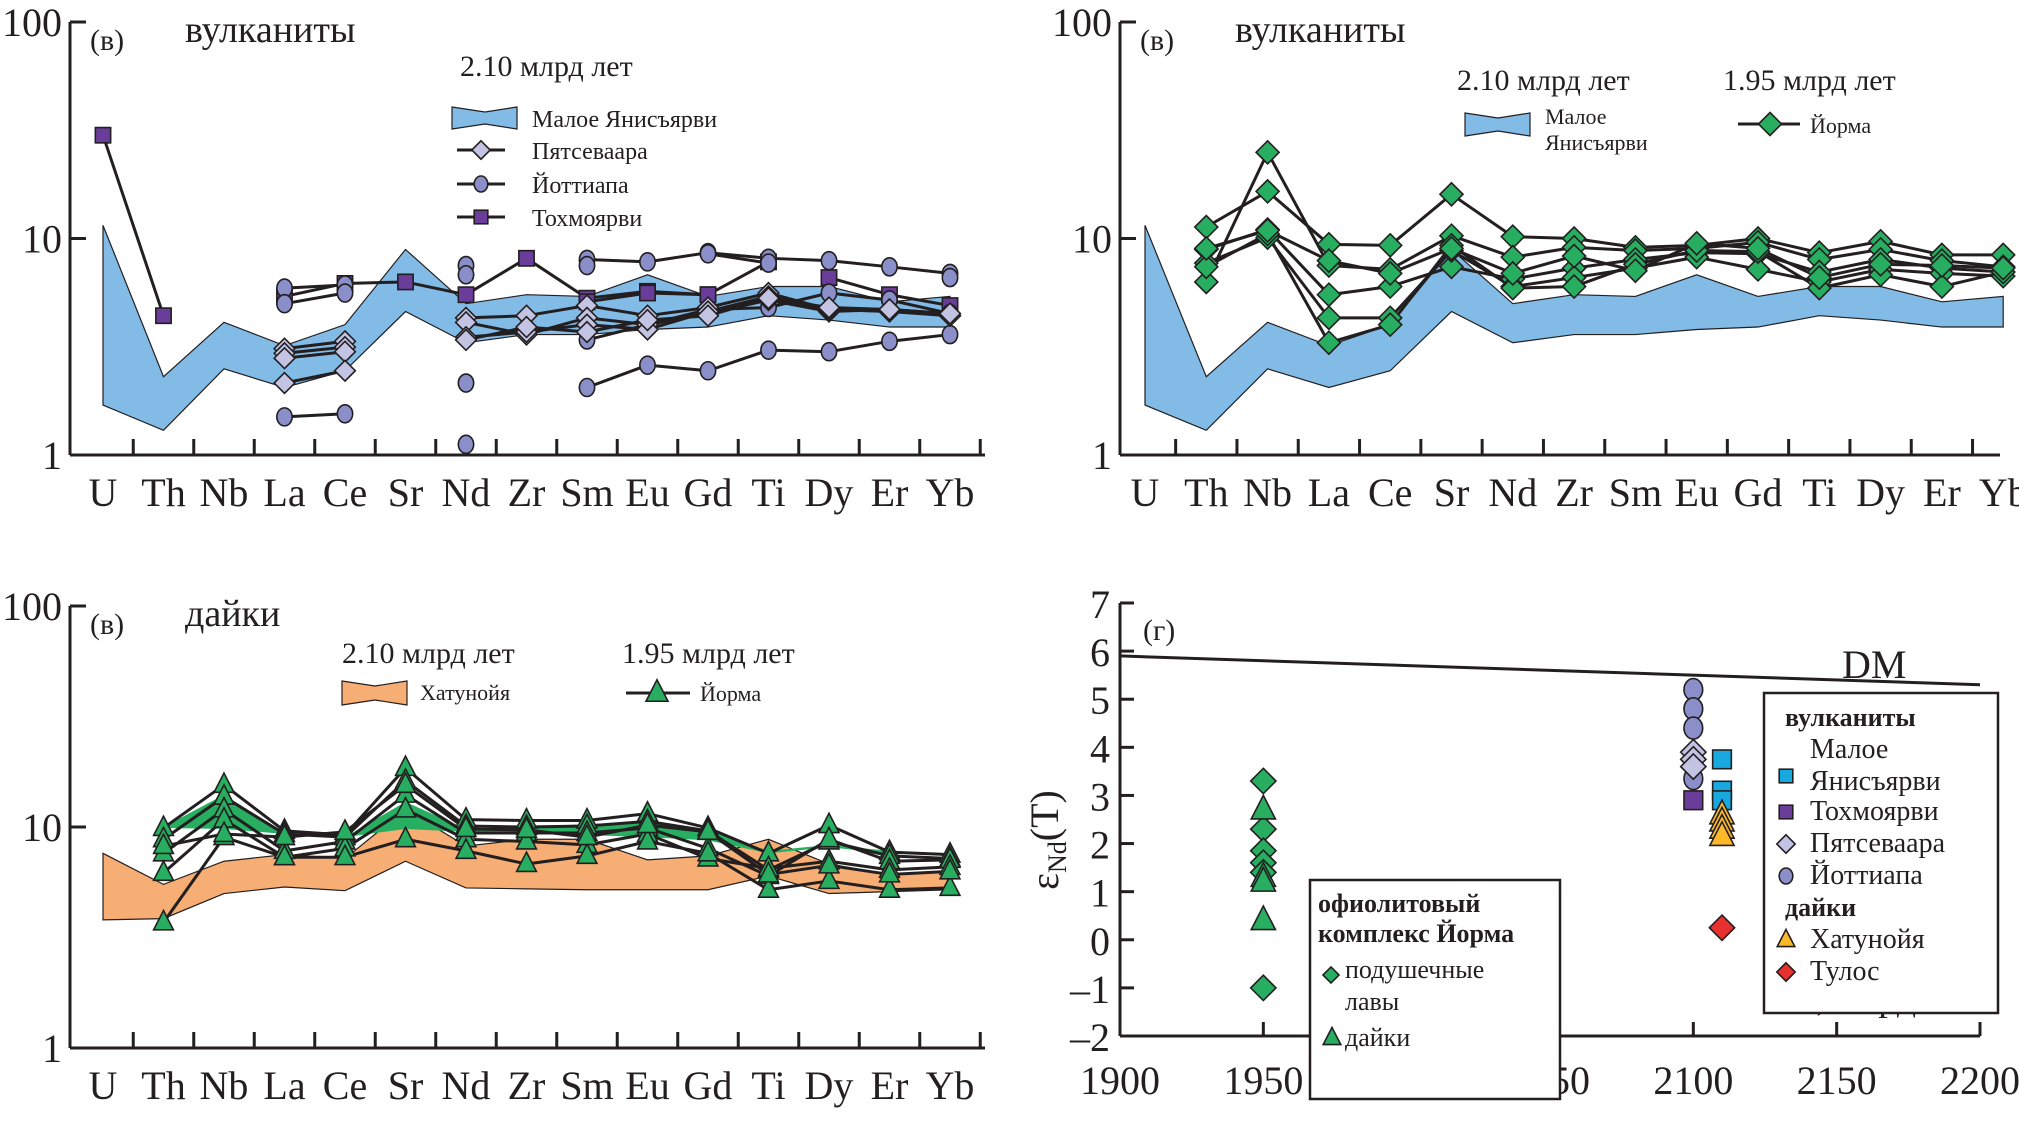 This screenshot has height=1139, width=2019. I want to click on legend-group-header: дайки, so click(1820, 907).